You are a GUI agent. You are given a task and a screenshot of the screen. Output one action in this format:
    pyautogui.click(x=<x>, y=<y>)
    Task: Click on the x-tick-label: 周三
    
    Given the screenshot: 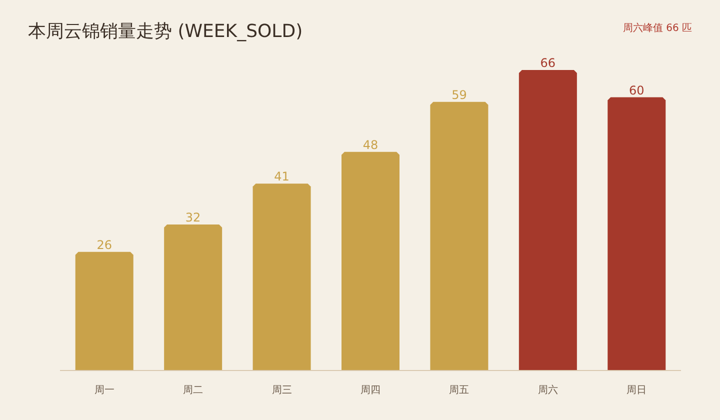 What is the action you would take?
    pyautogui.click(x=282, y=390)
    